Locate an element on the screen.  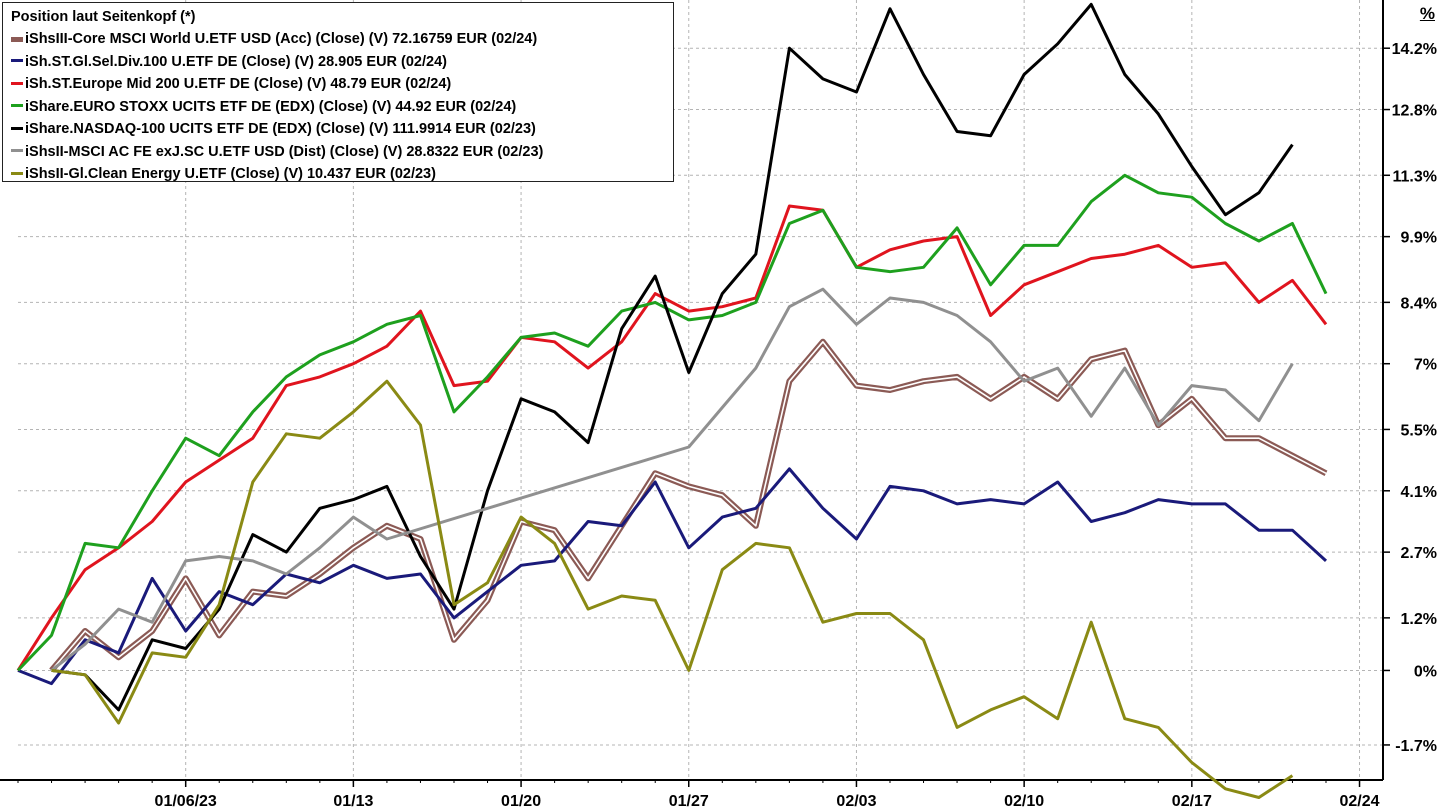
legend-title: Position laut Seitenkopf (*) is located at coordinates (103, 17).